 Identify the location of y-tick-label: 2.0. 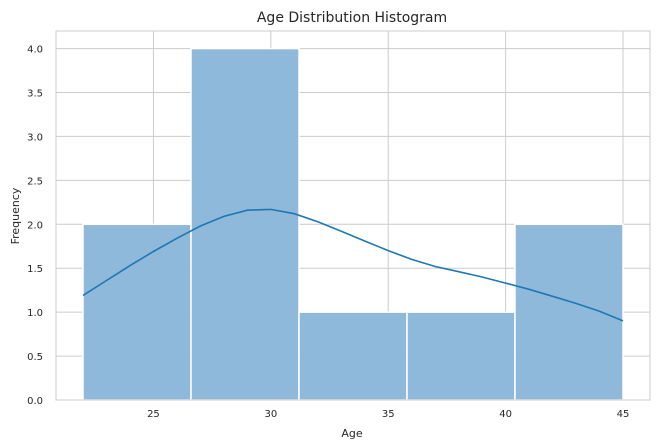
(35, 225).